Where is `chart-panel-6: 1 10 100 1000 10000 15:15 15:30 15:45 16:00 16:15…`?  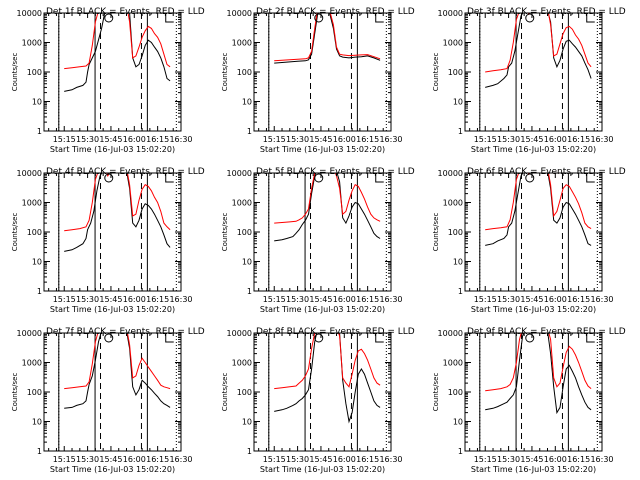
chart-panel-6: 1 10 100 1000 10000 15:15 15:30 15:45 16:00 16:15… is located at coordinates (529, 240).